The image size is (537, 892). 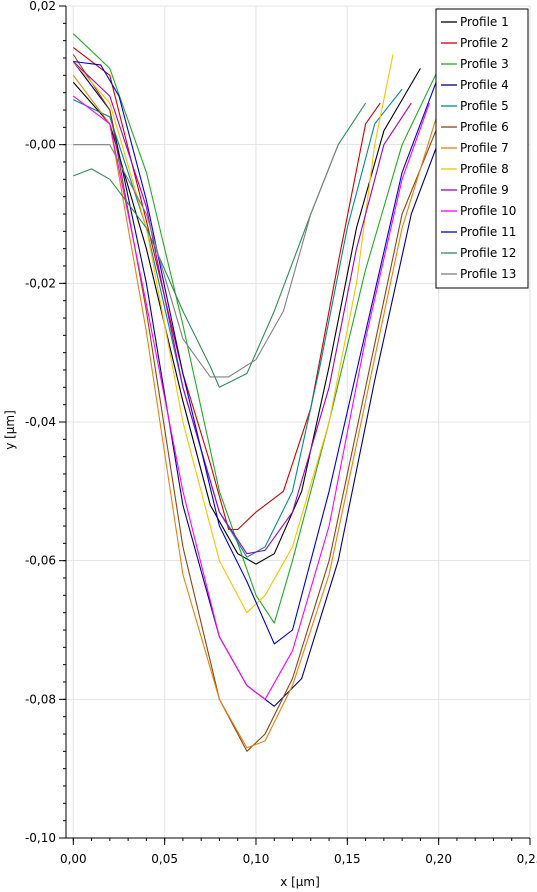 What do you see at coordinates (484, 106) in the screenshot?
I see `legend-label: Profile 5` at bounding box center [484, 106].